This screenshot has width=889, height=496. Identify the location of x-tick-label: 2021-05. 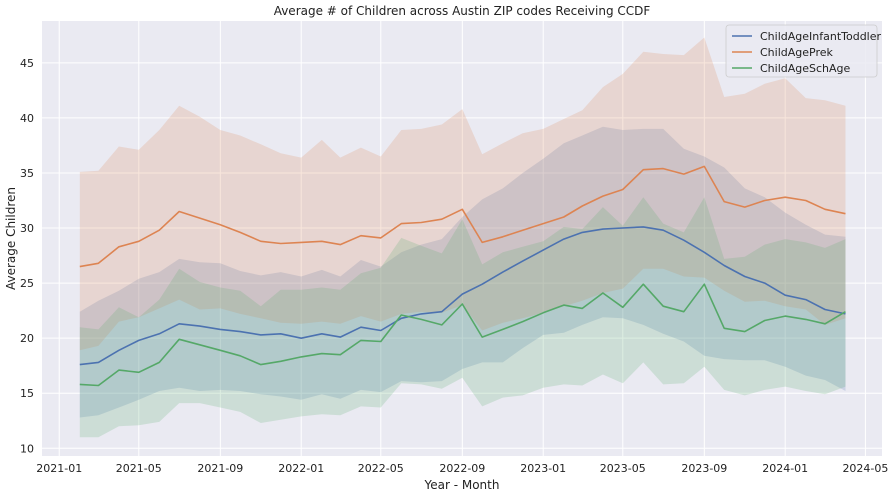
(139, 468).